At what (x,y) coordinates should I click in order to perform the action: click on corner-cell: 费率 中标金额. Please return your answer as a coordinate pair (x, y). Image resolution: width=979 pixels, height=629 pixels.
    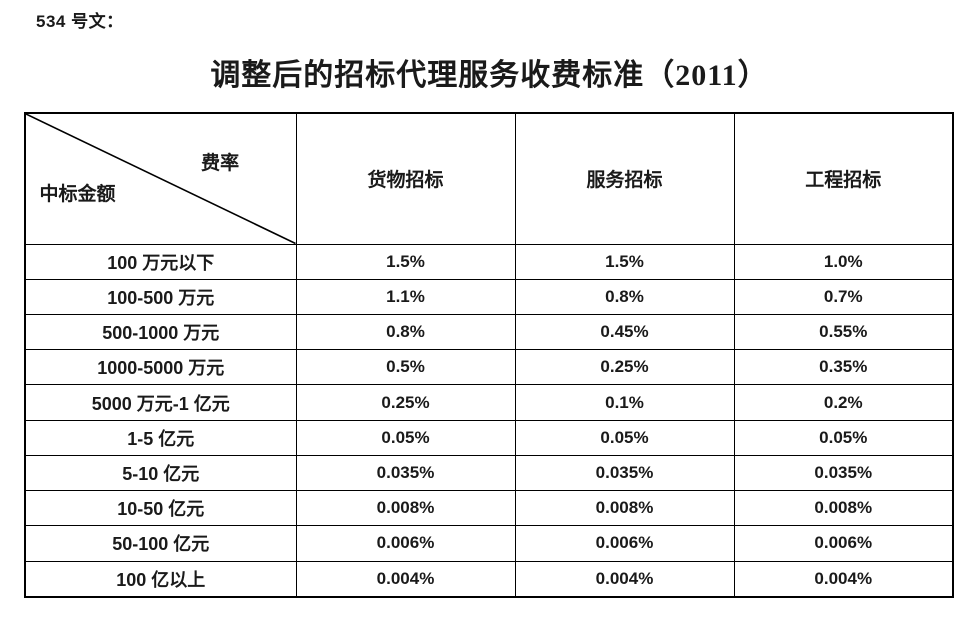
    Looking at the image, I should click on (160, 178).